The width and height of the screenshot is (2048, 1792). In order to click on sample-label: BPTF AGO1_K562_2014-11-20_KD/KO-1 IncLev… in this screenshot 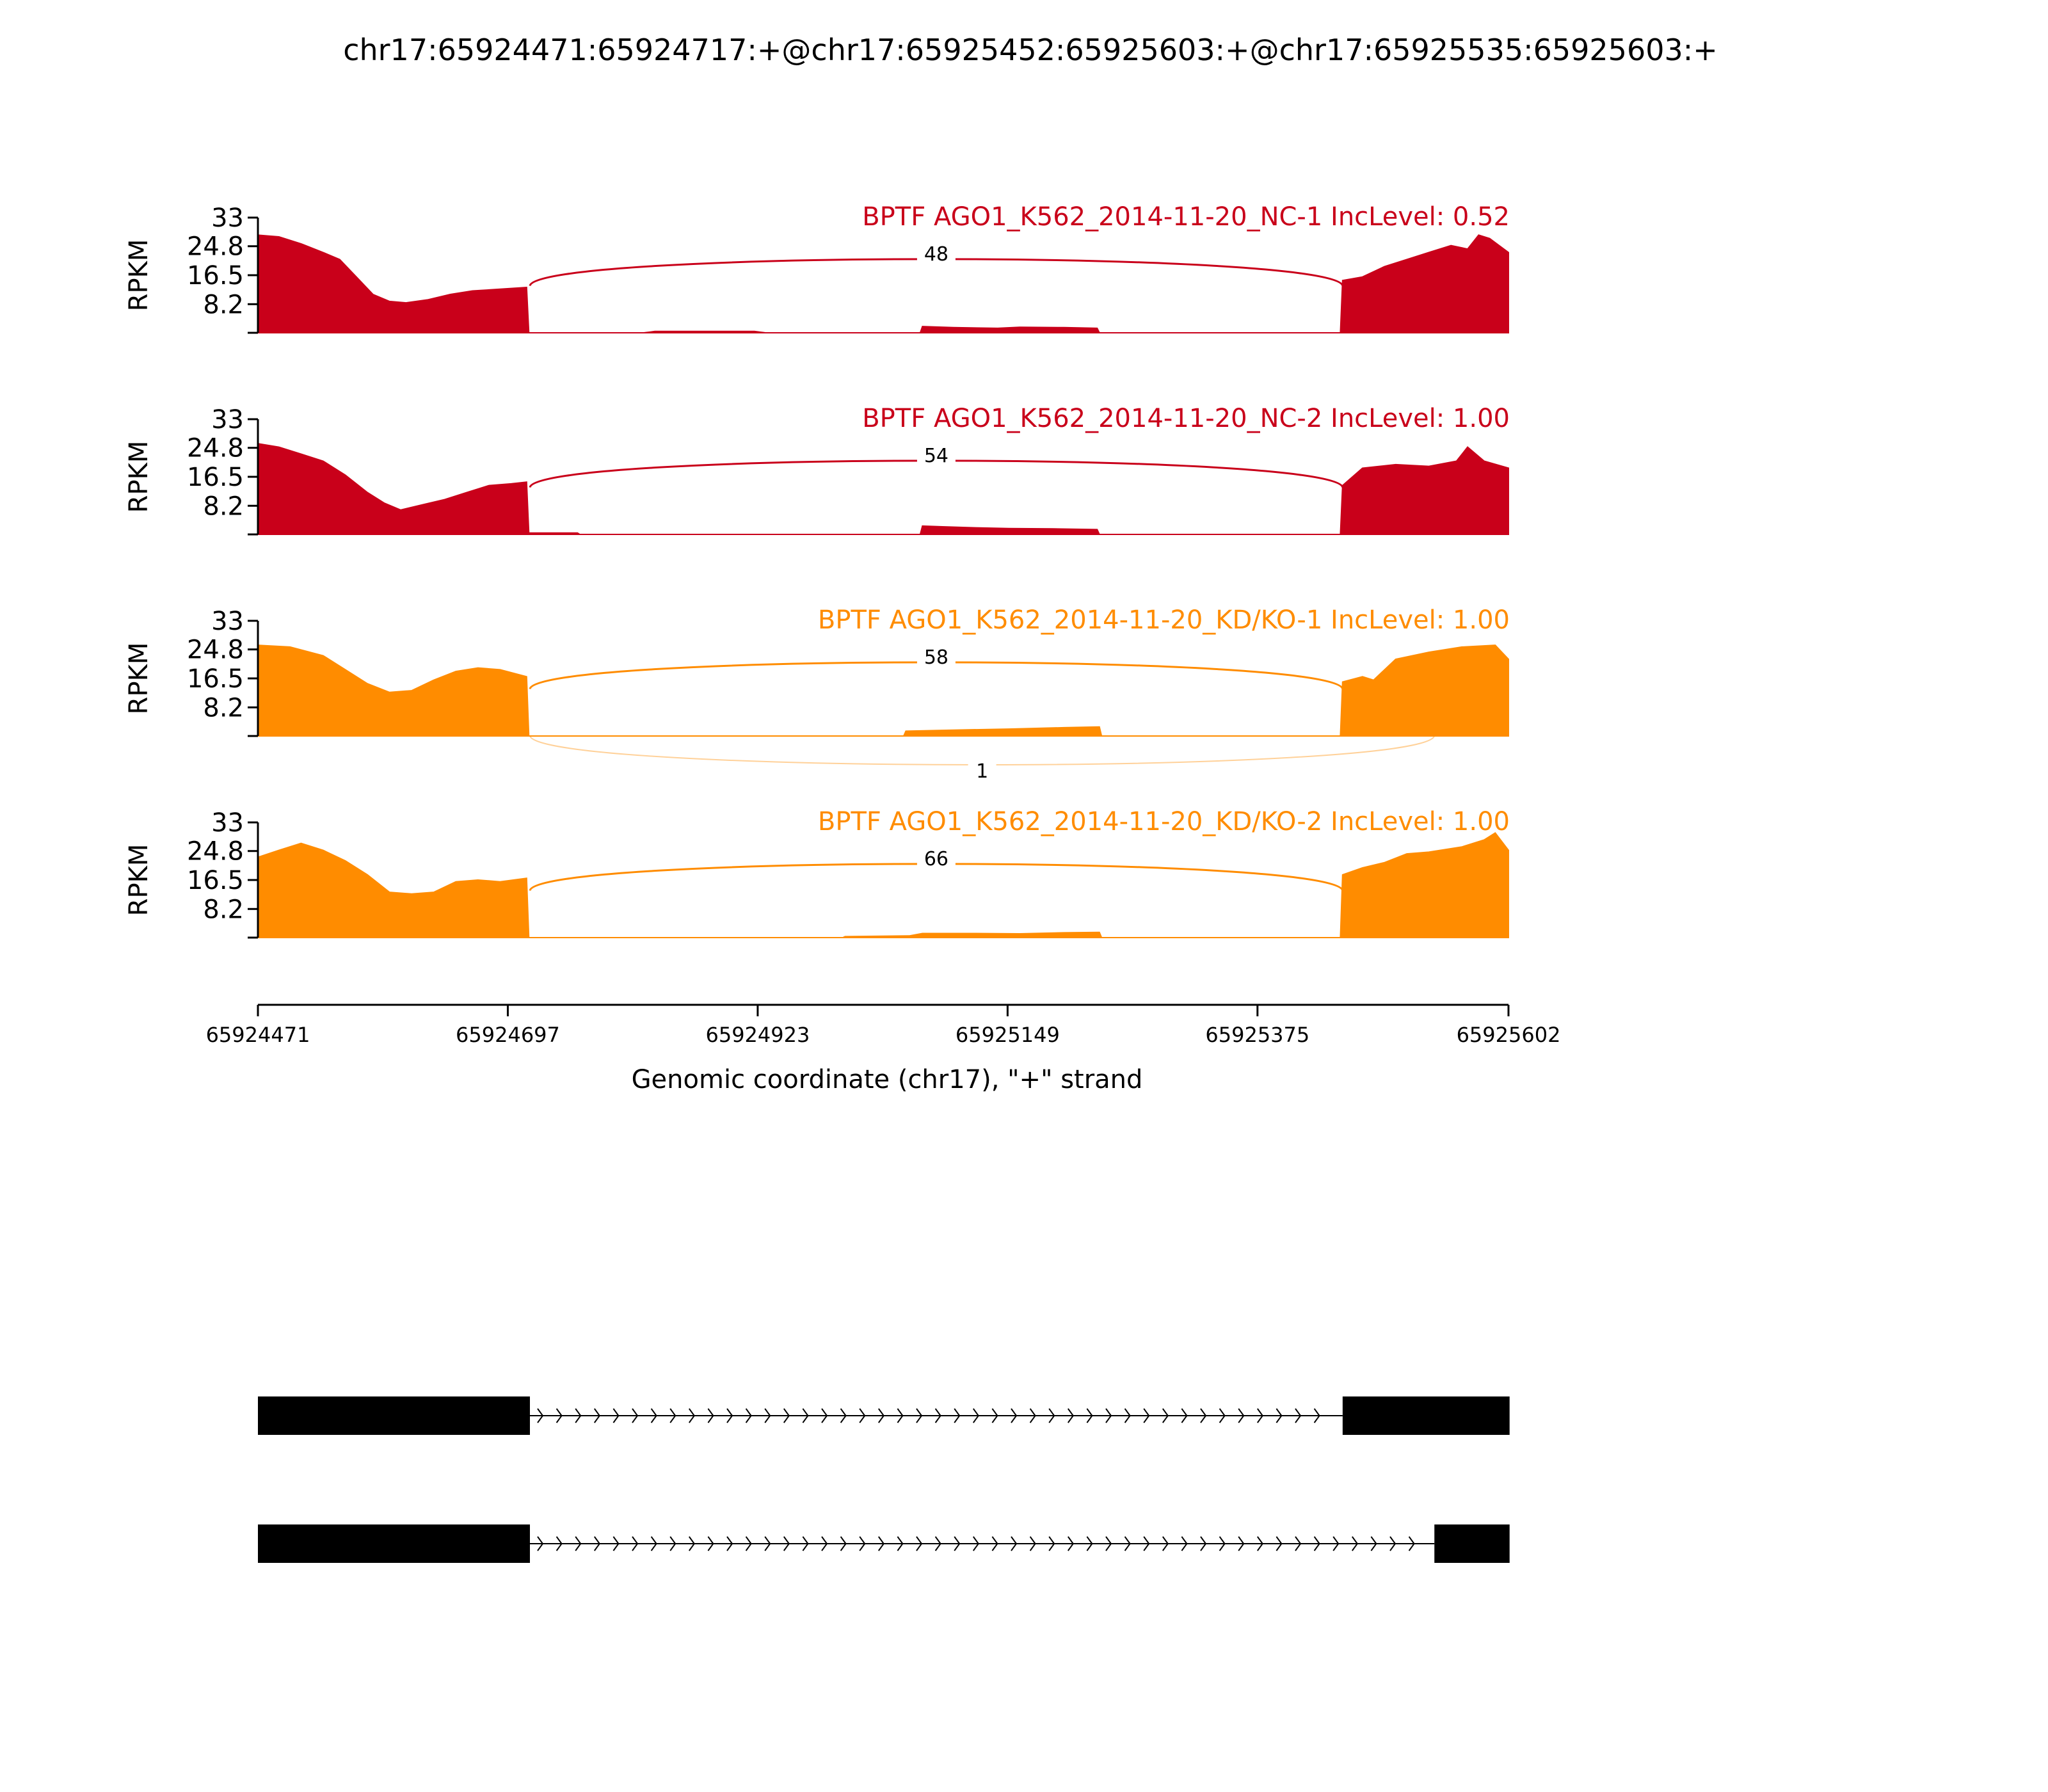, I will do `click(1164, 620)`.